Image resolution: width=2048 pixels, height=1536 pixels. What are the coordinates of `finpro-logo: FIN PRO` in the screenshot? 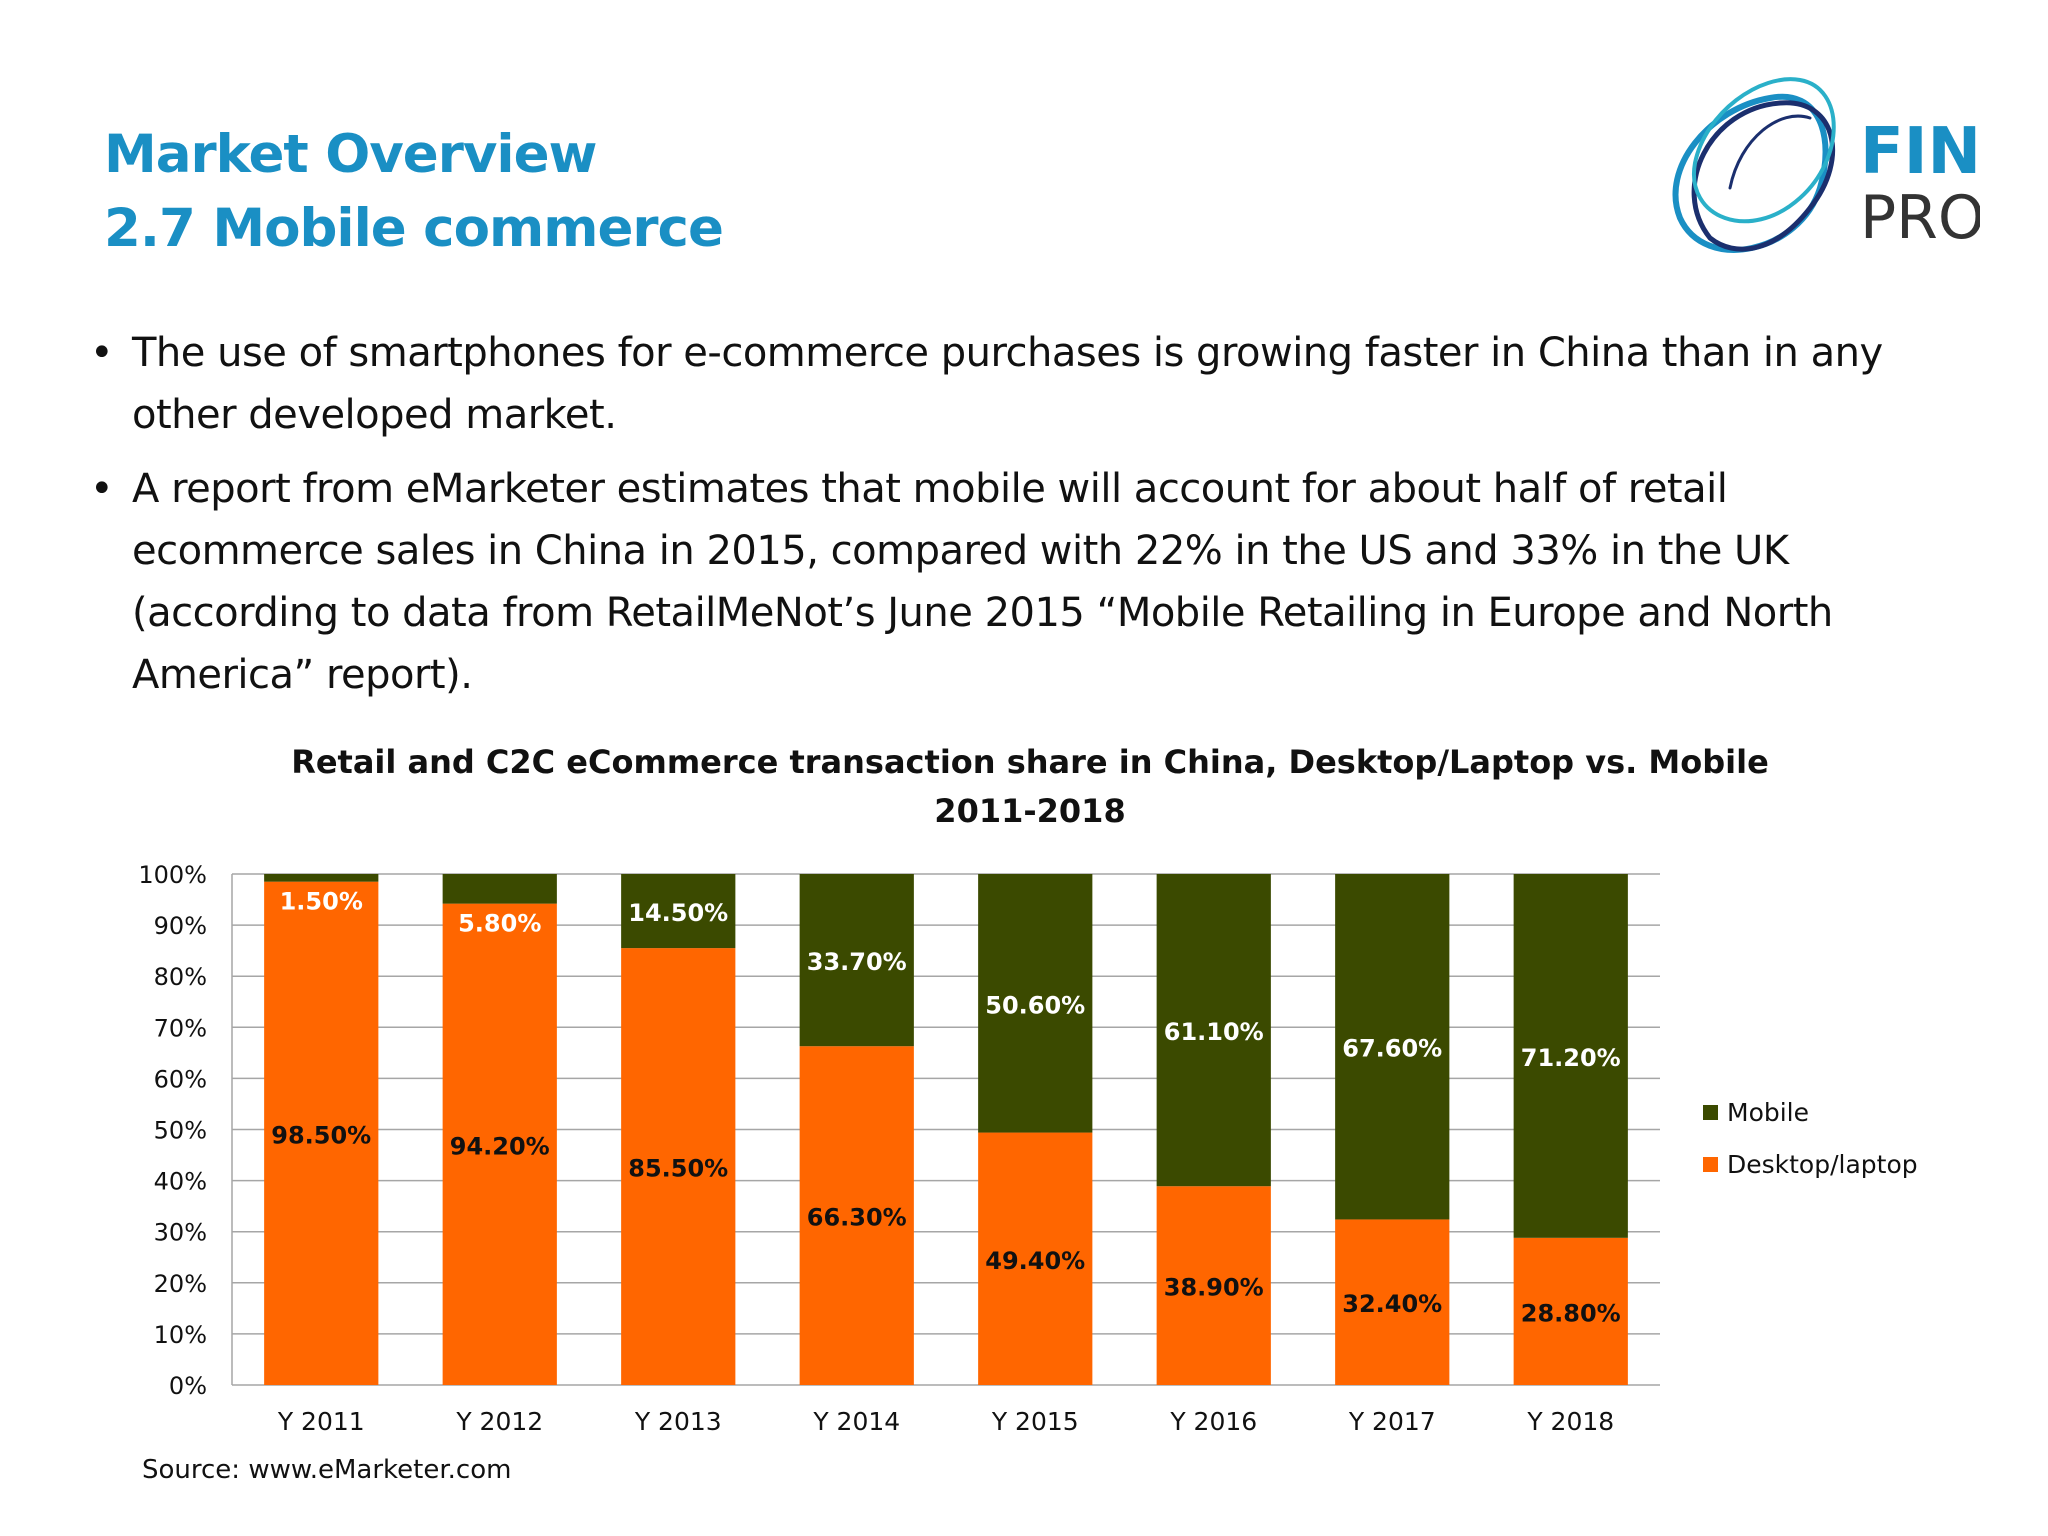 It's located at (1826, 165).